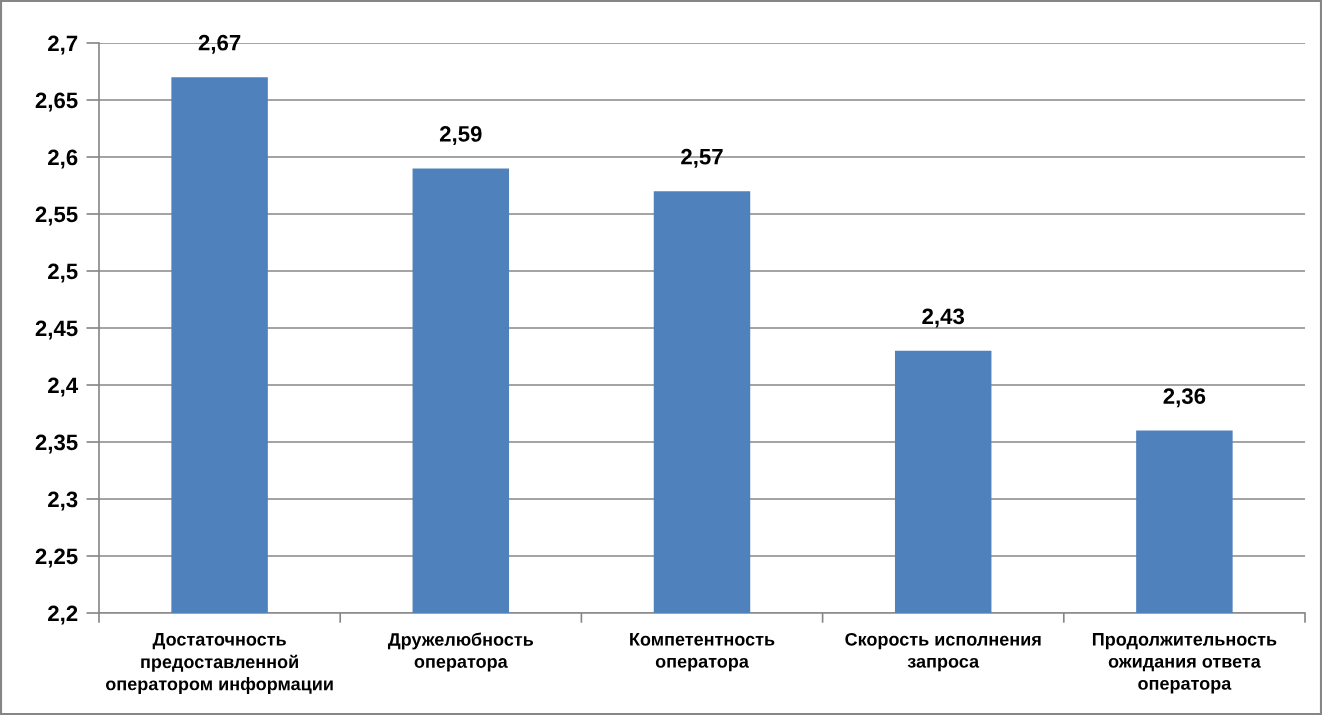 The height and width of the screenshot is (715, 1322). What do you see at coordinates (702, 158) in the screenshot?
I see `data-label: 2,57` at bounding box center [702, 158].